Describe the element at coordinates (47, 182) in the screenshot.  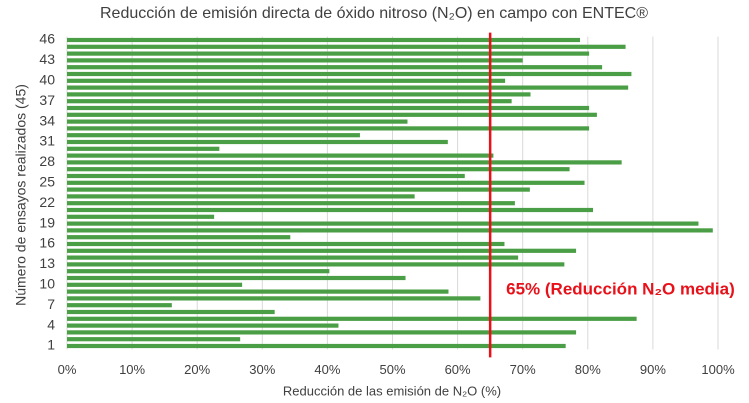
I see `y-tick-label: 25` at that location.